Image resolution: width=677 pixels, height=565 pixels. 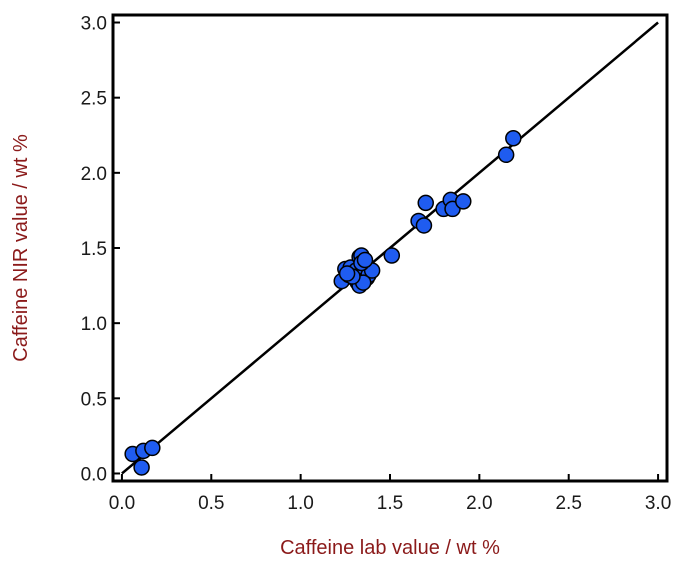 What do you see at coordinates (94, 174) in the screenshot?
I see `y-tick-label: 2.0` at bounding box center [94, 174].